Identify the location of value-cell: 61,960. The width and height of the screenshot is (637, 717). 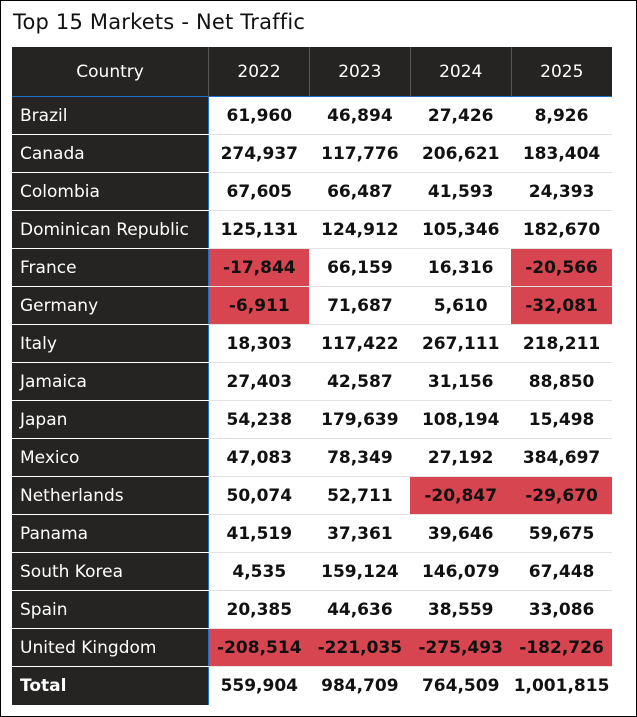
(259, 115).